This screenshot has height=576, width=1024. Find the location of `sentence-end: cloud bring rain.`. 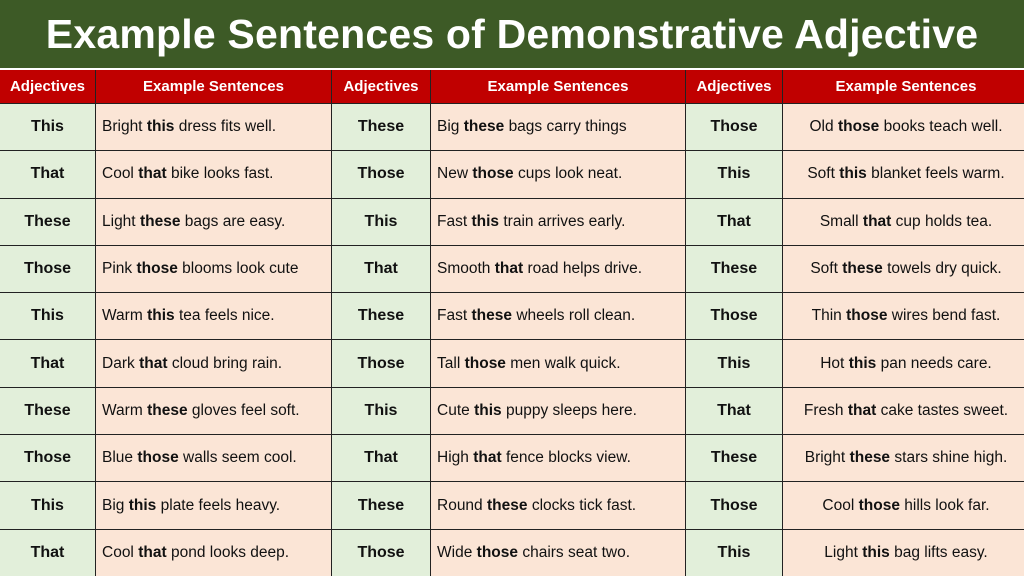

sentence-end: cloud bring rain. is located at coordinates (227, 363).